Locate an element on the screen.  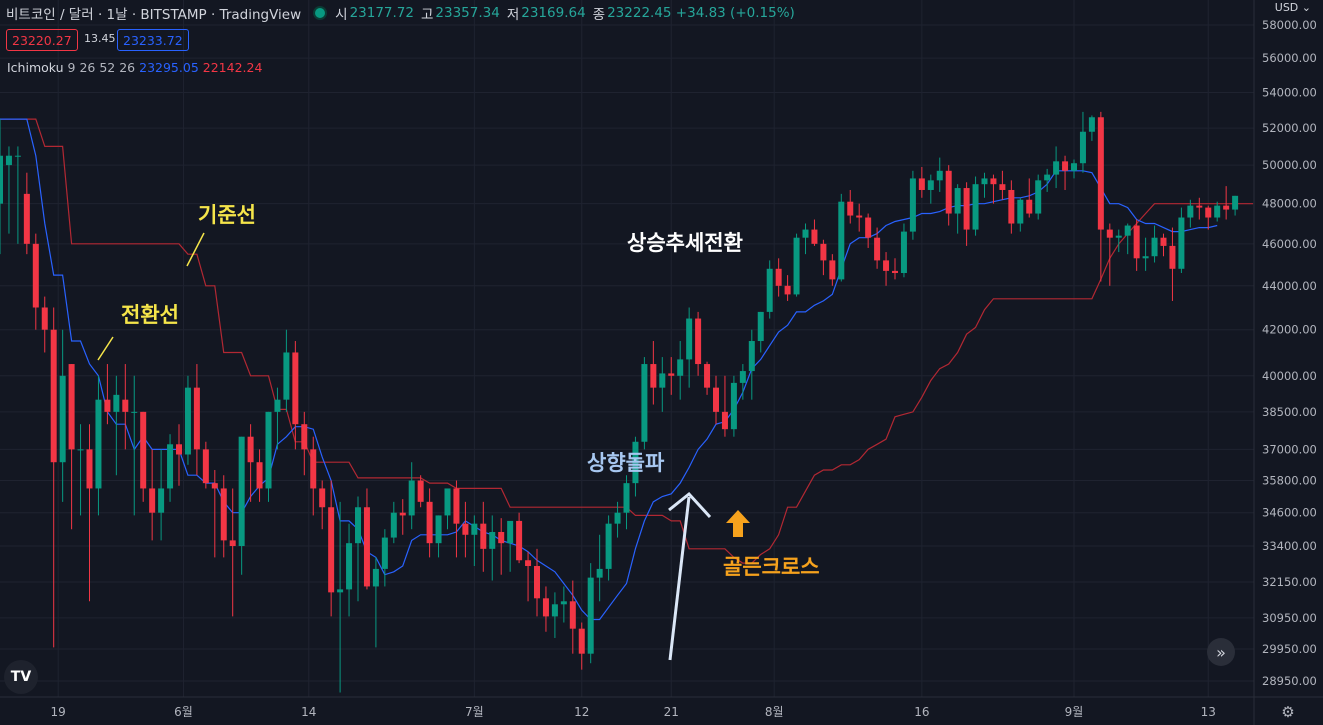
price-tick-label: 37000.00 is located at coordinates (1289, 449).